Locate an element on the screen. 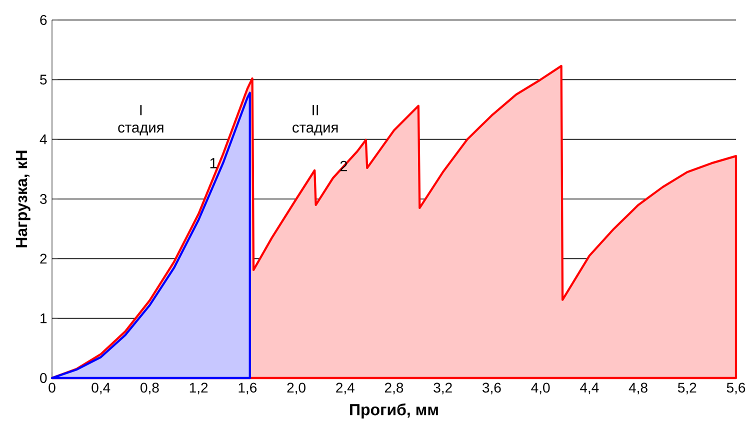  x-tick-label: 0,8 is located at coordinates (149, 388).